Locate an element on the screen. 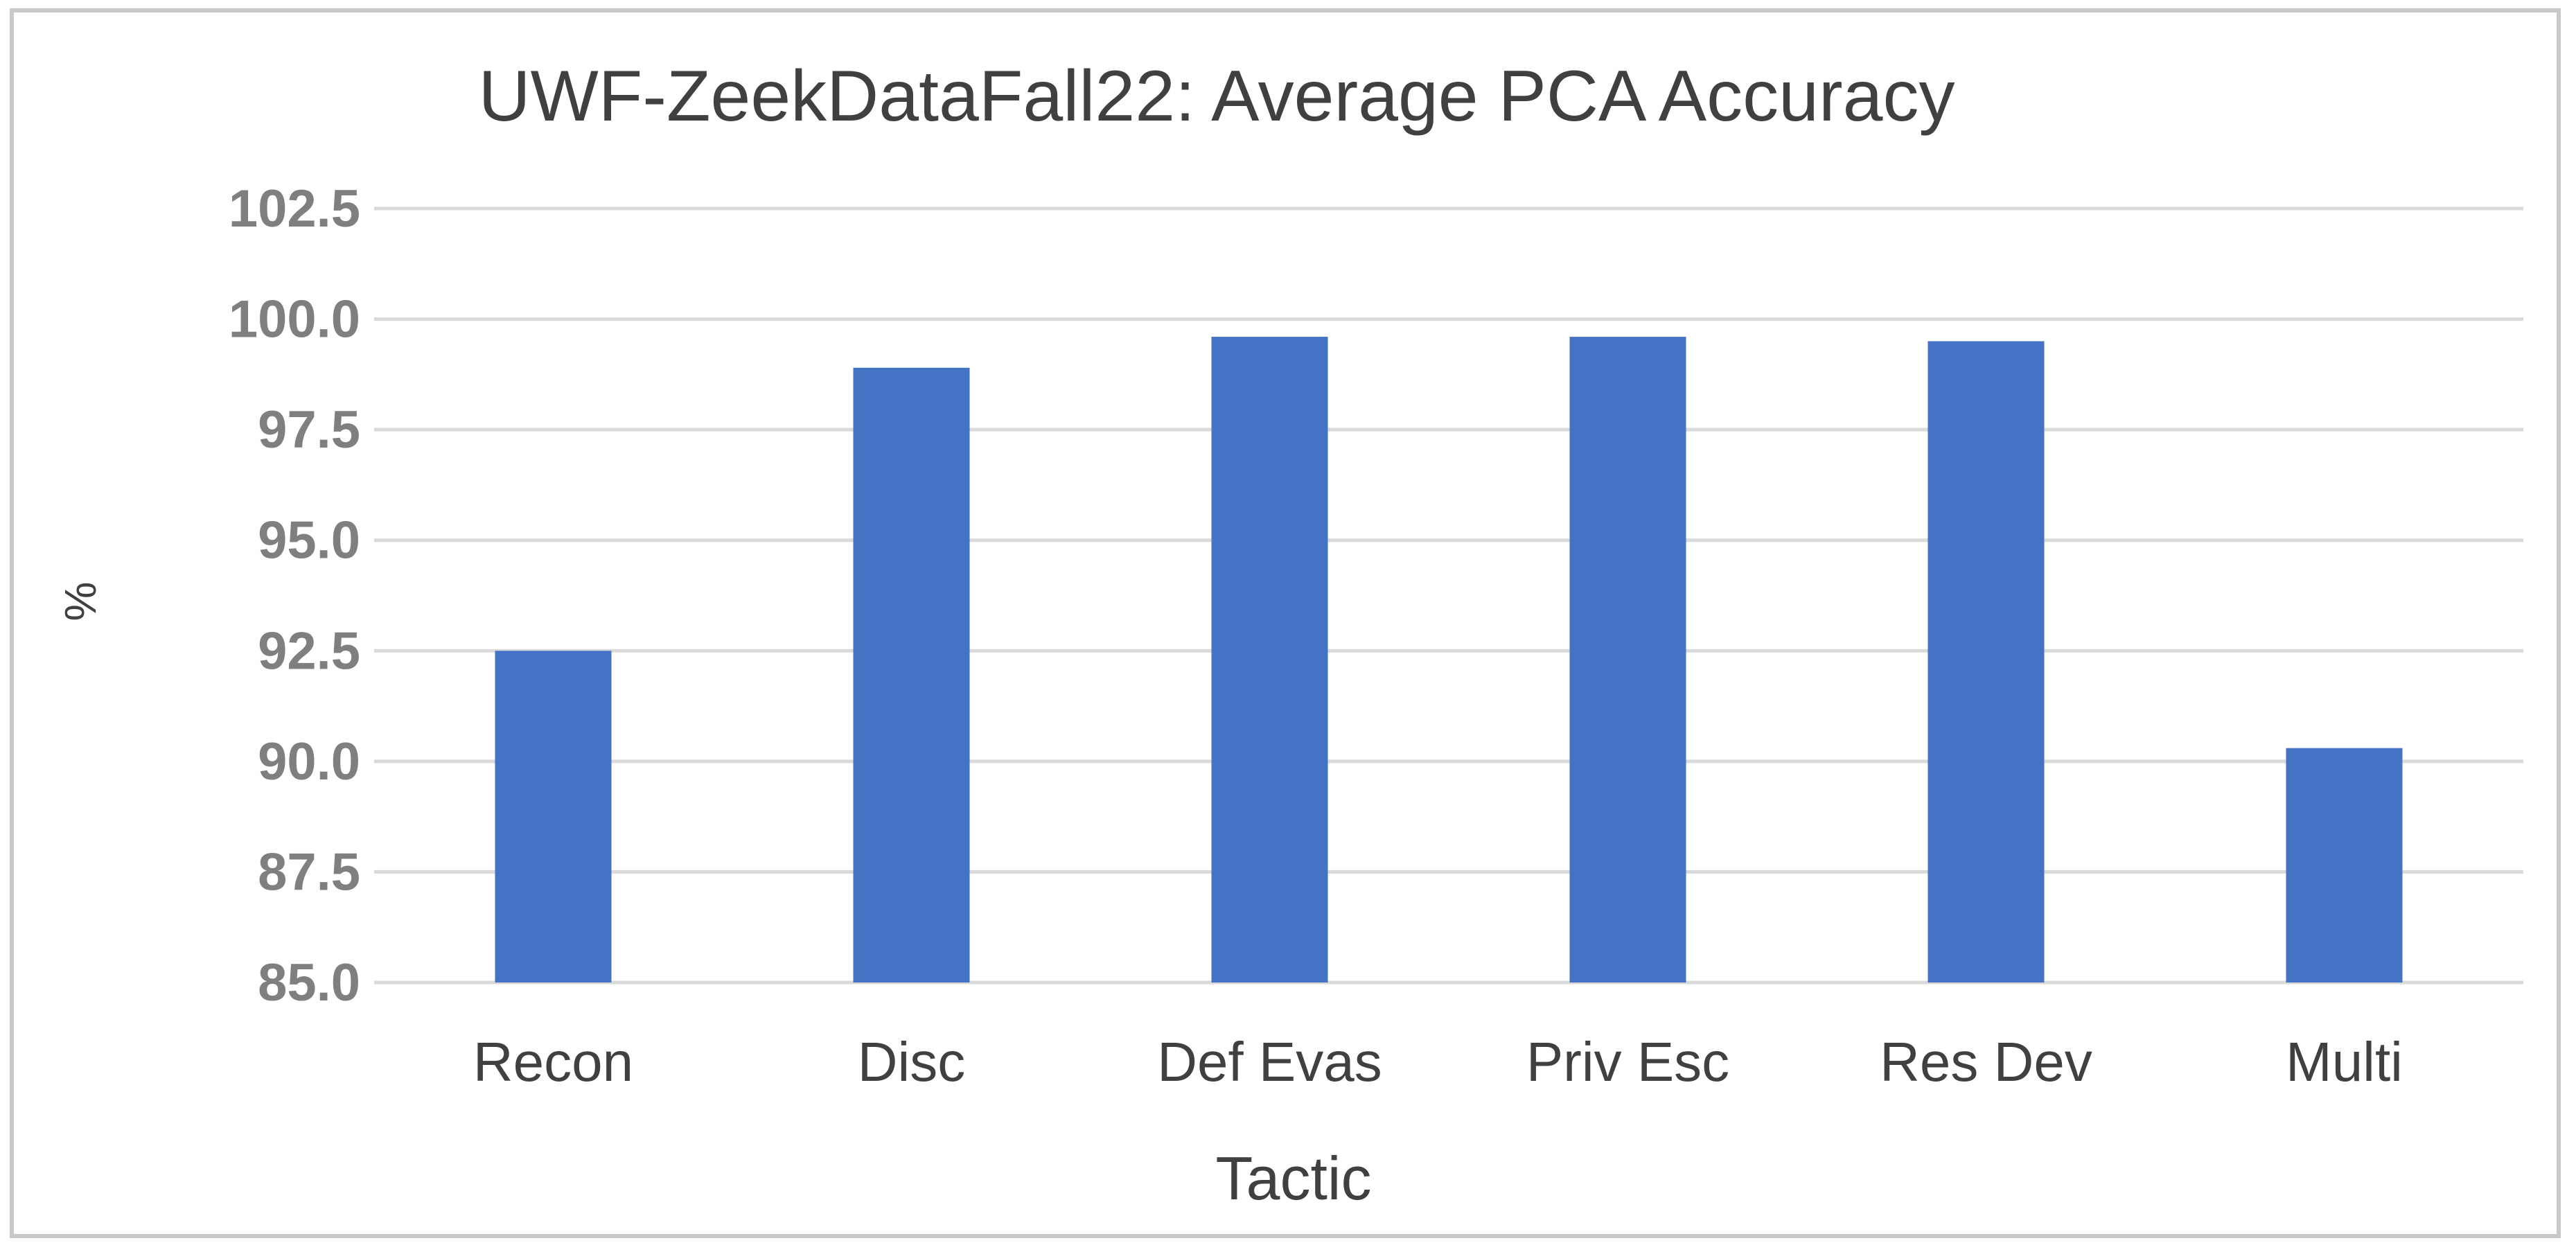 This screenshot has height=1252, width=2576. x-tick-label: Res Dev is located at coordinates (1986, 1062).